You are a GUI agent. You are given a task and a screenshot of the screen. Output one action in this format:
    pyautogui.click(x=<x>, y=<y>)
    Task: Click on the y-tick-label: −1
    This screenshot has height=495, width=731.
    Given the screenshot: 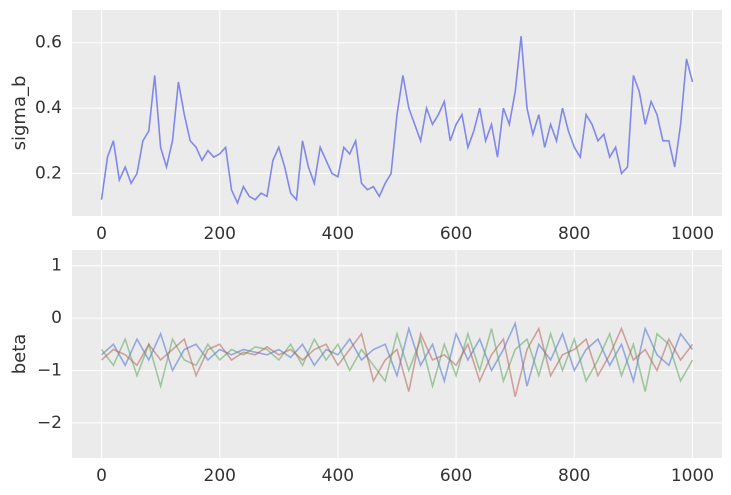 What is the action you would take?
    pyautogui.click(x=49, y=371)
    